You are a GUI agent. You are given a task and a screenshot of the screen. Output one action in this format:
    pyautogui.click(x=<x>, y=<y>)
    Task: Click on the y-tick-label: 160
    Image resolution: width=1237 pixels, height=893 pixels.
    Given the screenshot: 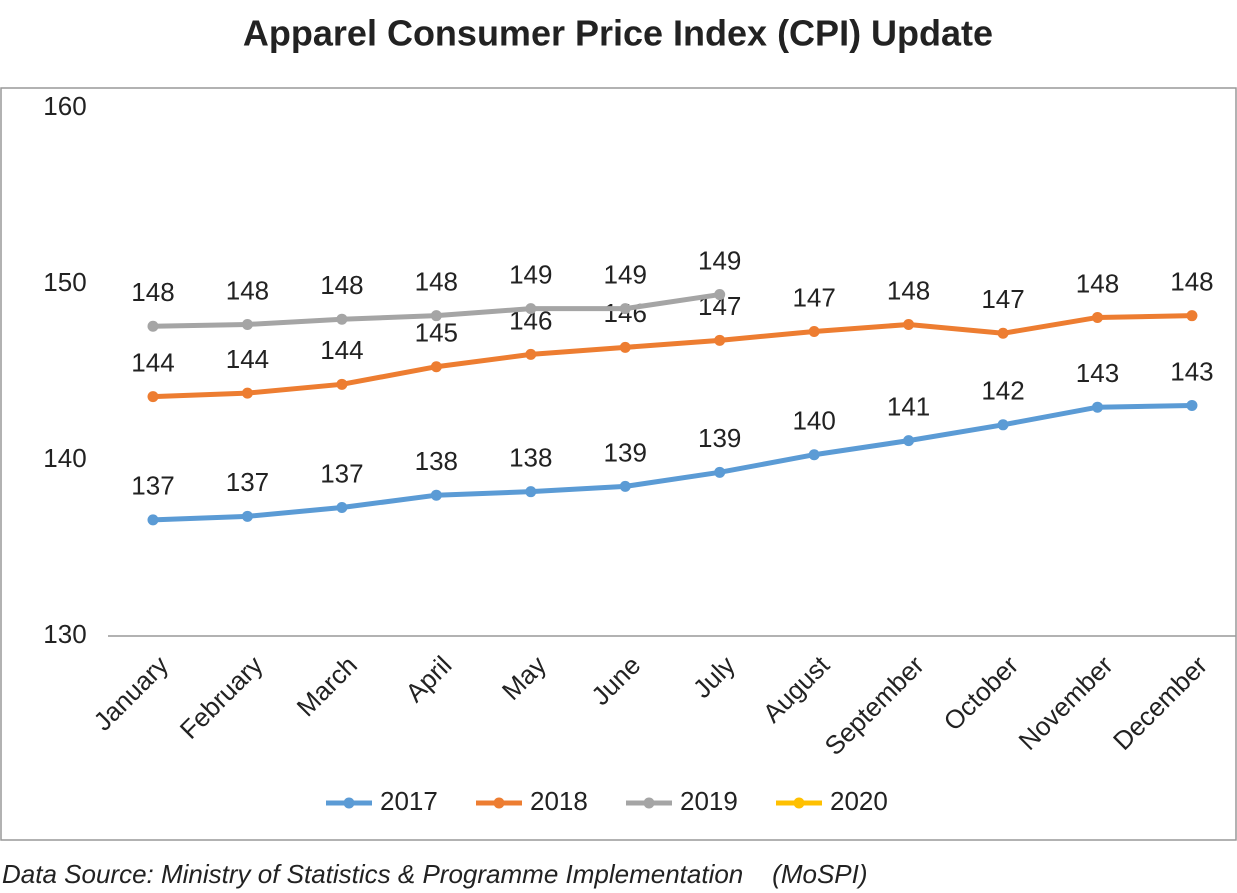 What is the action you would take?
    pyautogui.click(x=64, y=106)
    